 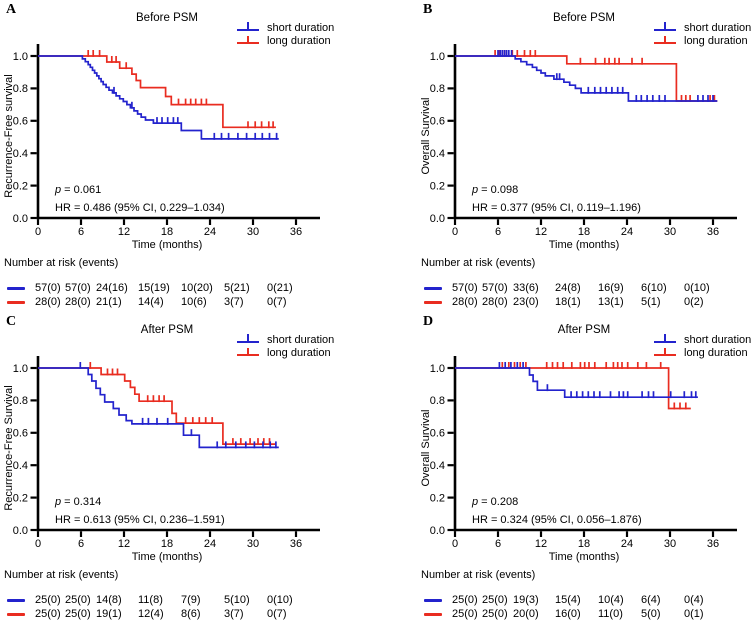 What do you see at coordinates (78, 502) in the screenshot?
I see `p-value: p = 0.314` at bounding box center [78, 502].